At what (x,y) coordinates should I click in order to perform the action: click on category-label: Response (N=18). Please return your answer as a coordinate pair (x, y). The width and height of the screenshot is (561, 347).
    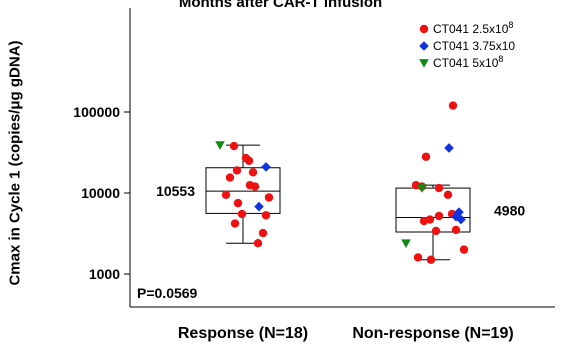
    Looking at the image, I should click on (243, 333).